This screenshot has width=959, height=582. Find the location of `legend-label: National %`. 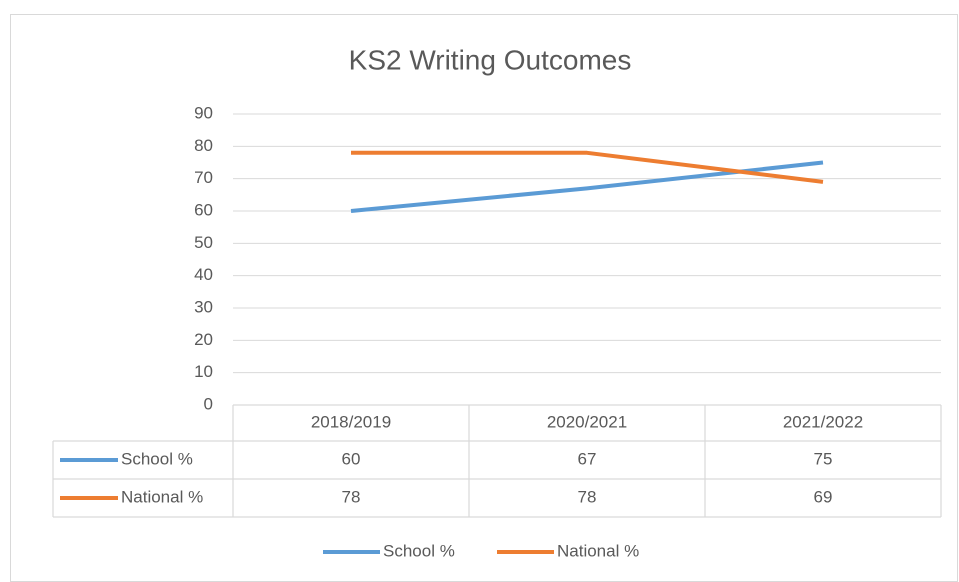

legend-label: National % is located at coordinates (598, 550).